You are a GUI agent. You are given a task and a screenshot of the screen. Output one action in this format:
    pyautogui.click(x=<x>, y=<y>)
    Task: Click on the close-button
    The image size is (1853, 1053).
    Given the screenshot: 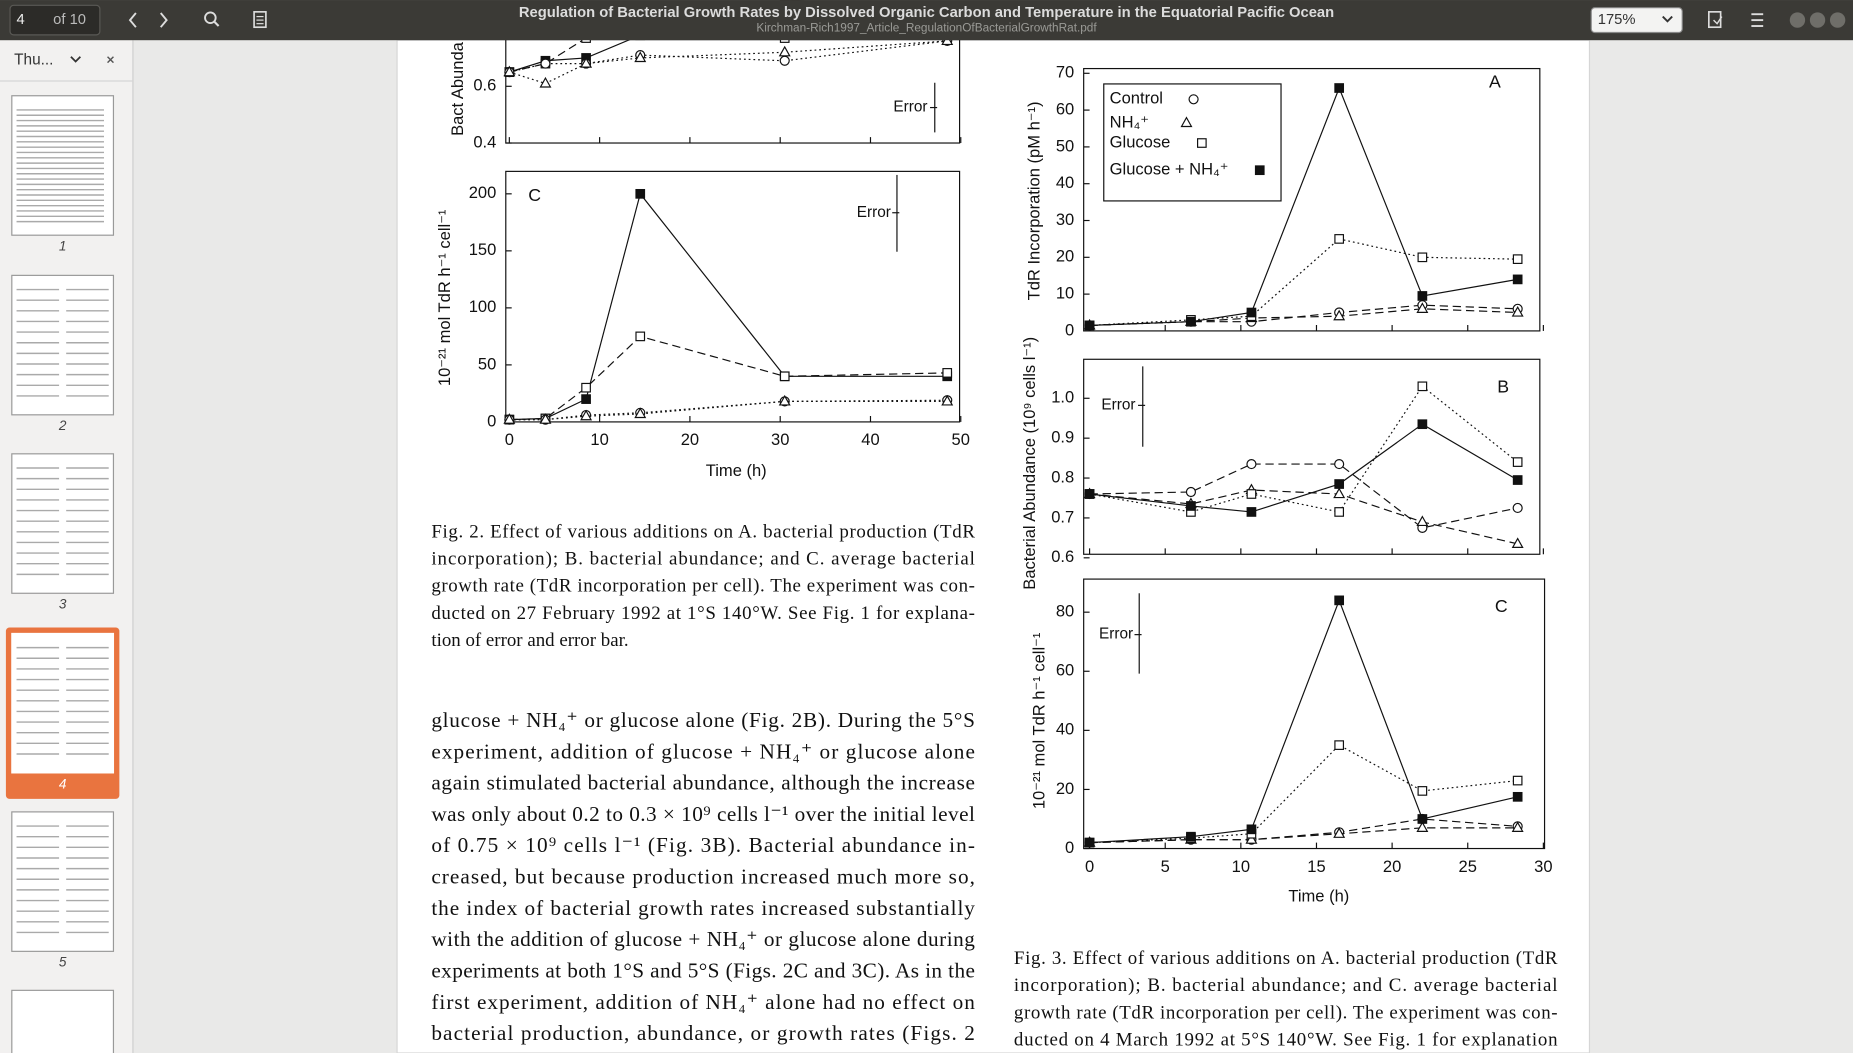 What is the action you would take?
    pyautogui.click(x=1837, y=20)
    